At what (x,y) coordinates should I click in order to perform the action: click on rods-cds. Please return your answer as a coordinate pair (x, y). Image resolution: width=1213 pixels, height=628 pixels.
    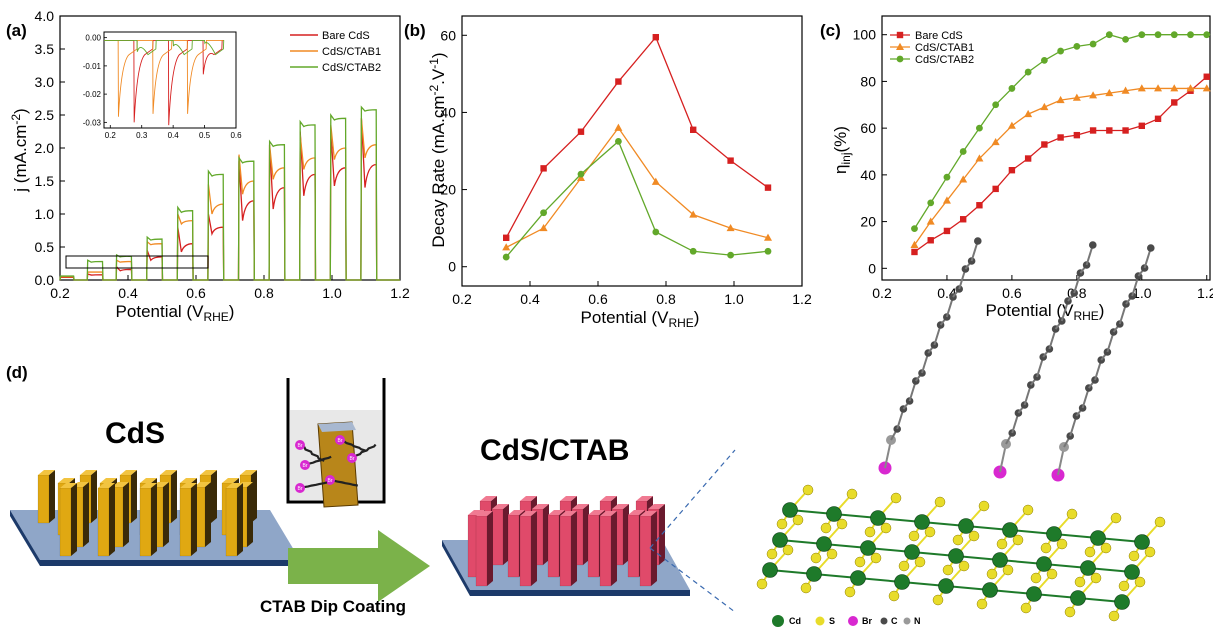
    Looking at the image, I should click on (147, 513).